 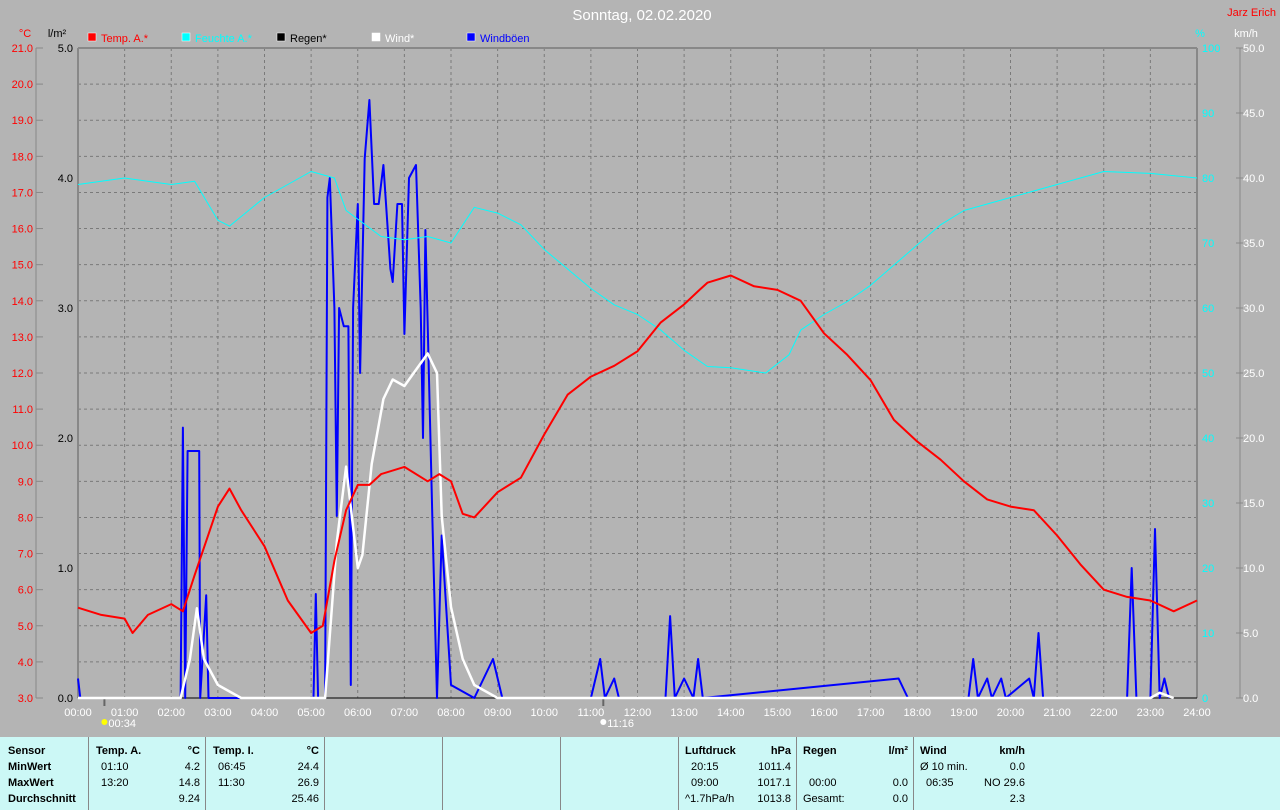 I want to click on legend-label: Windböen, so click(x=505, y=39).